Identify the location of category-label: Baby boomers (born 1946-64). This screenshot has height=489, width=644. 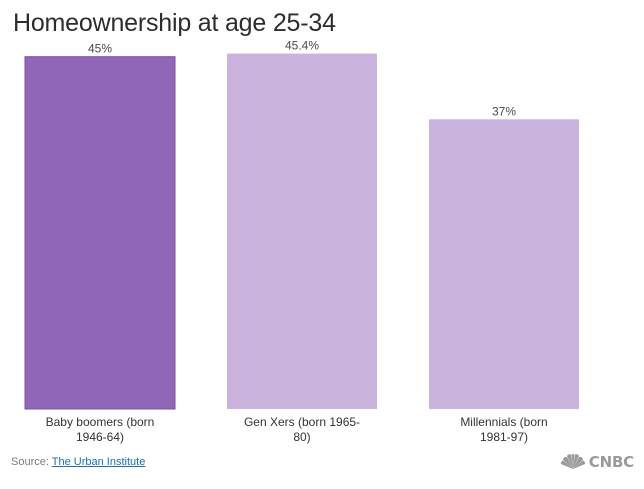
(100, 429).